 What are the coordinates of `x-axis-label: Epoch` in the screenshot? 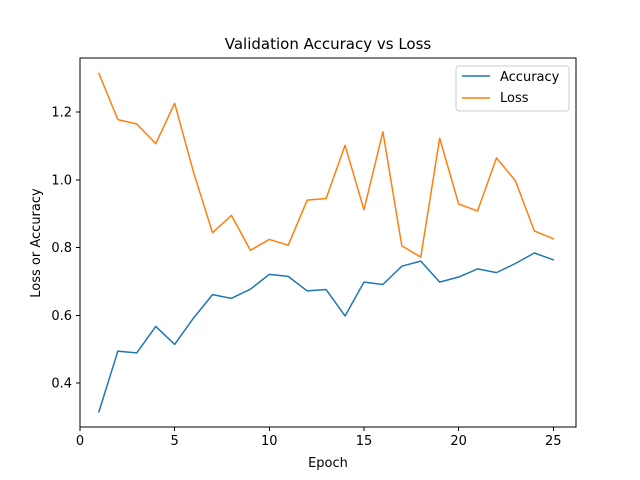 It's located at (328, 463).